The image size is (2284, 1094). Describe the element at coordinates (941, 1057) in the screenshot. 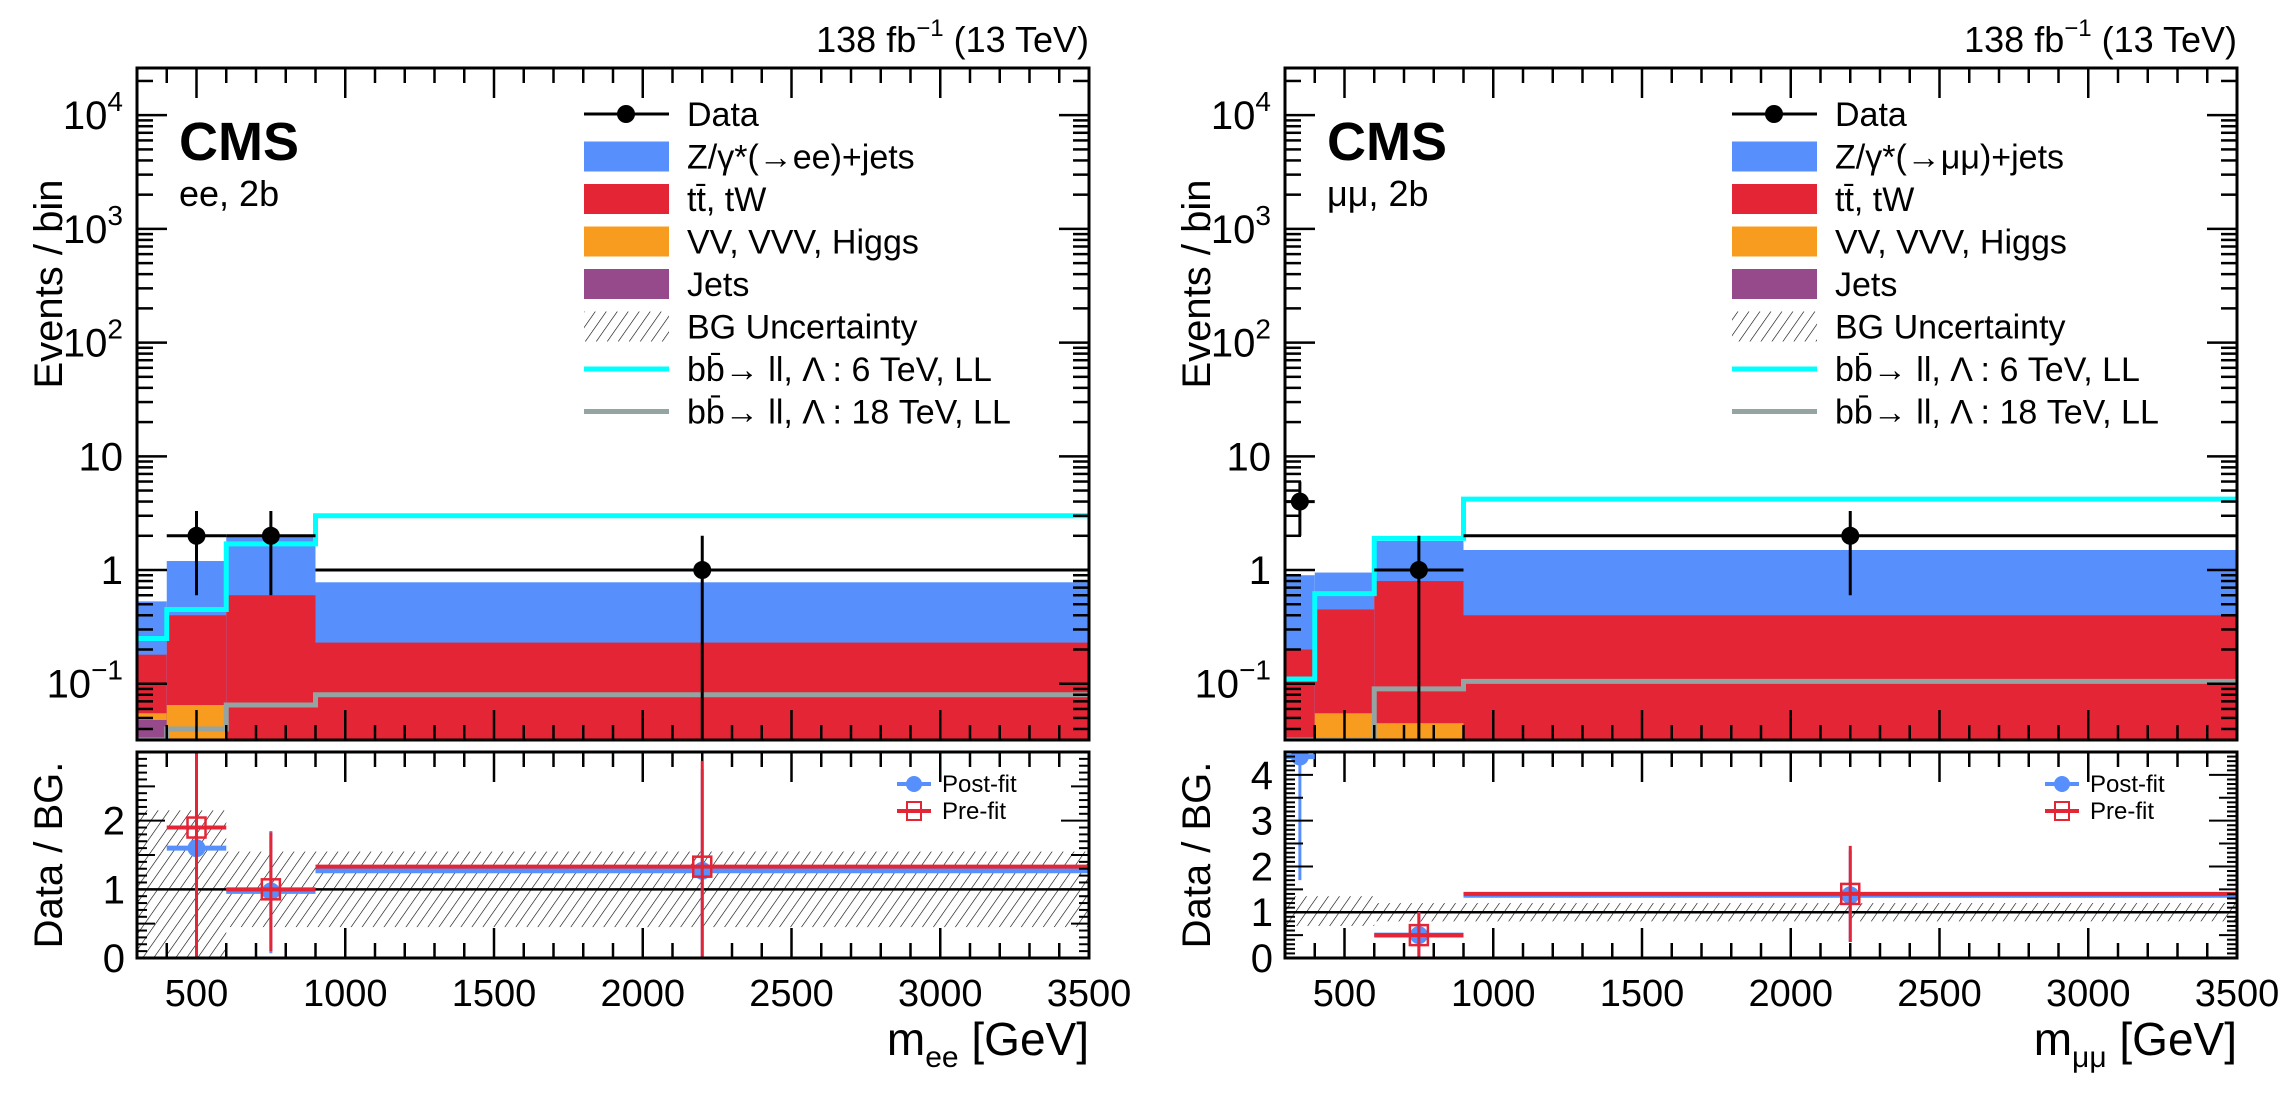

I see `x-axis-sub: ee` at that location.